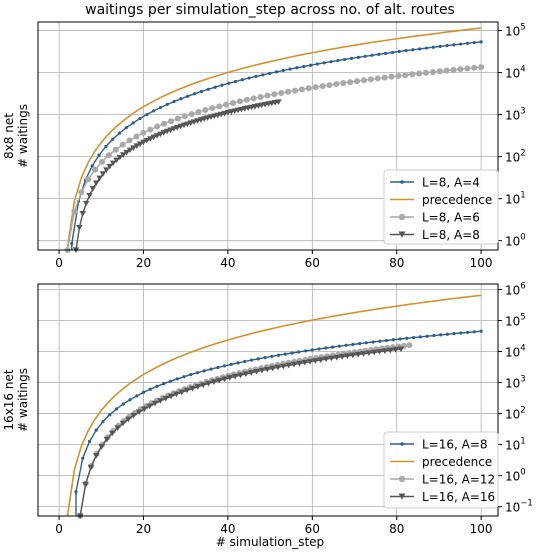 Image resolution: width=542 pixels, height=553 pixels. Describe the element at coordinates (481, 529) in the screenshot. I see `x-tick-label: 100` at that location.